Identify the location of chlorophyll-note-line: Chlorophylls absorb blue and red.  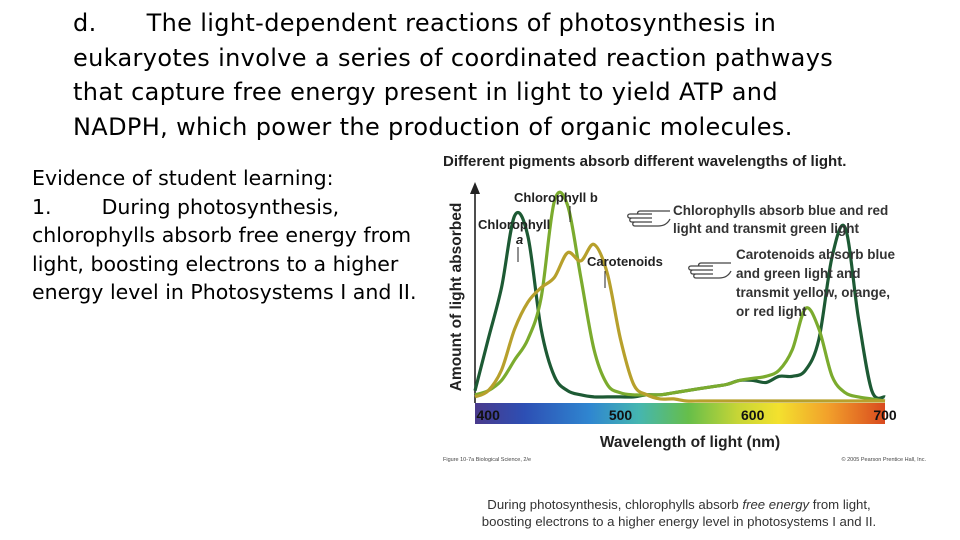
(780, 210).